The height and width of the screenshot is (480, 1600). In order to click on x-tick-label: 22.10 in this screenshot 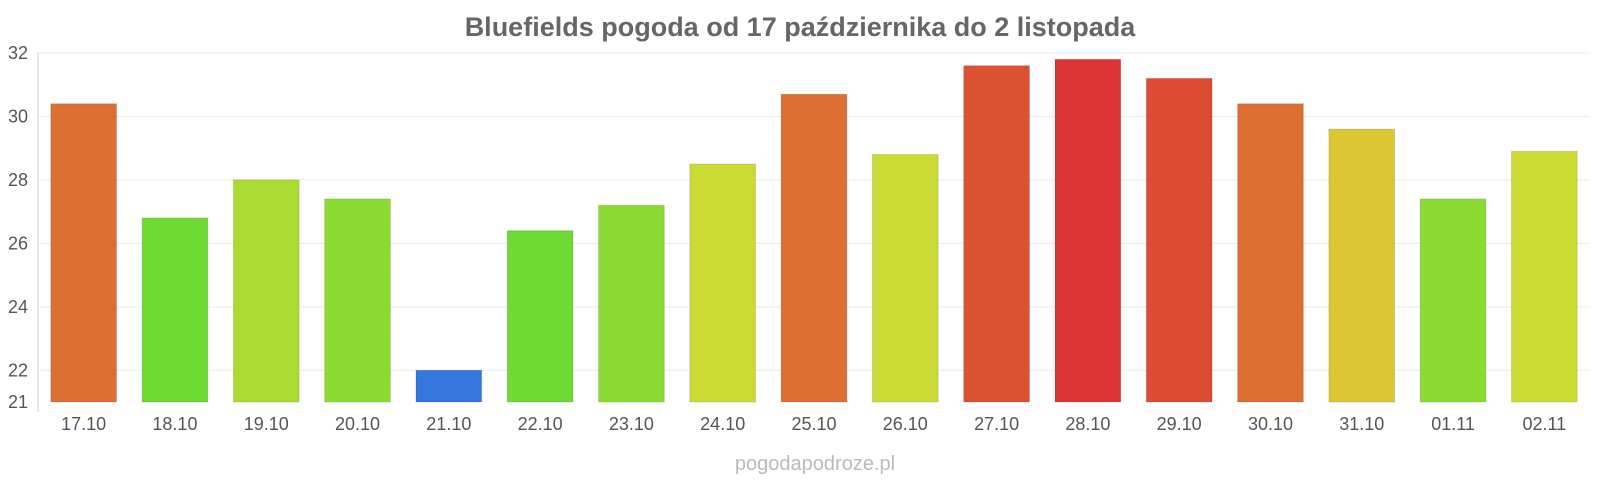, I will do `click(540, 424)`.